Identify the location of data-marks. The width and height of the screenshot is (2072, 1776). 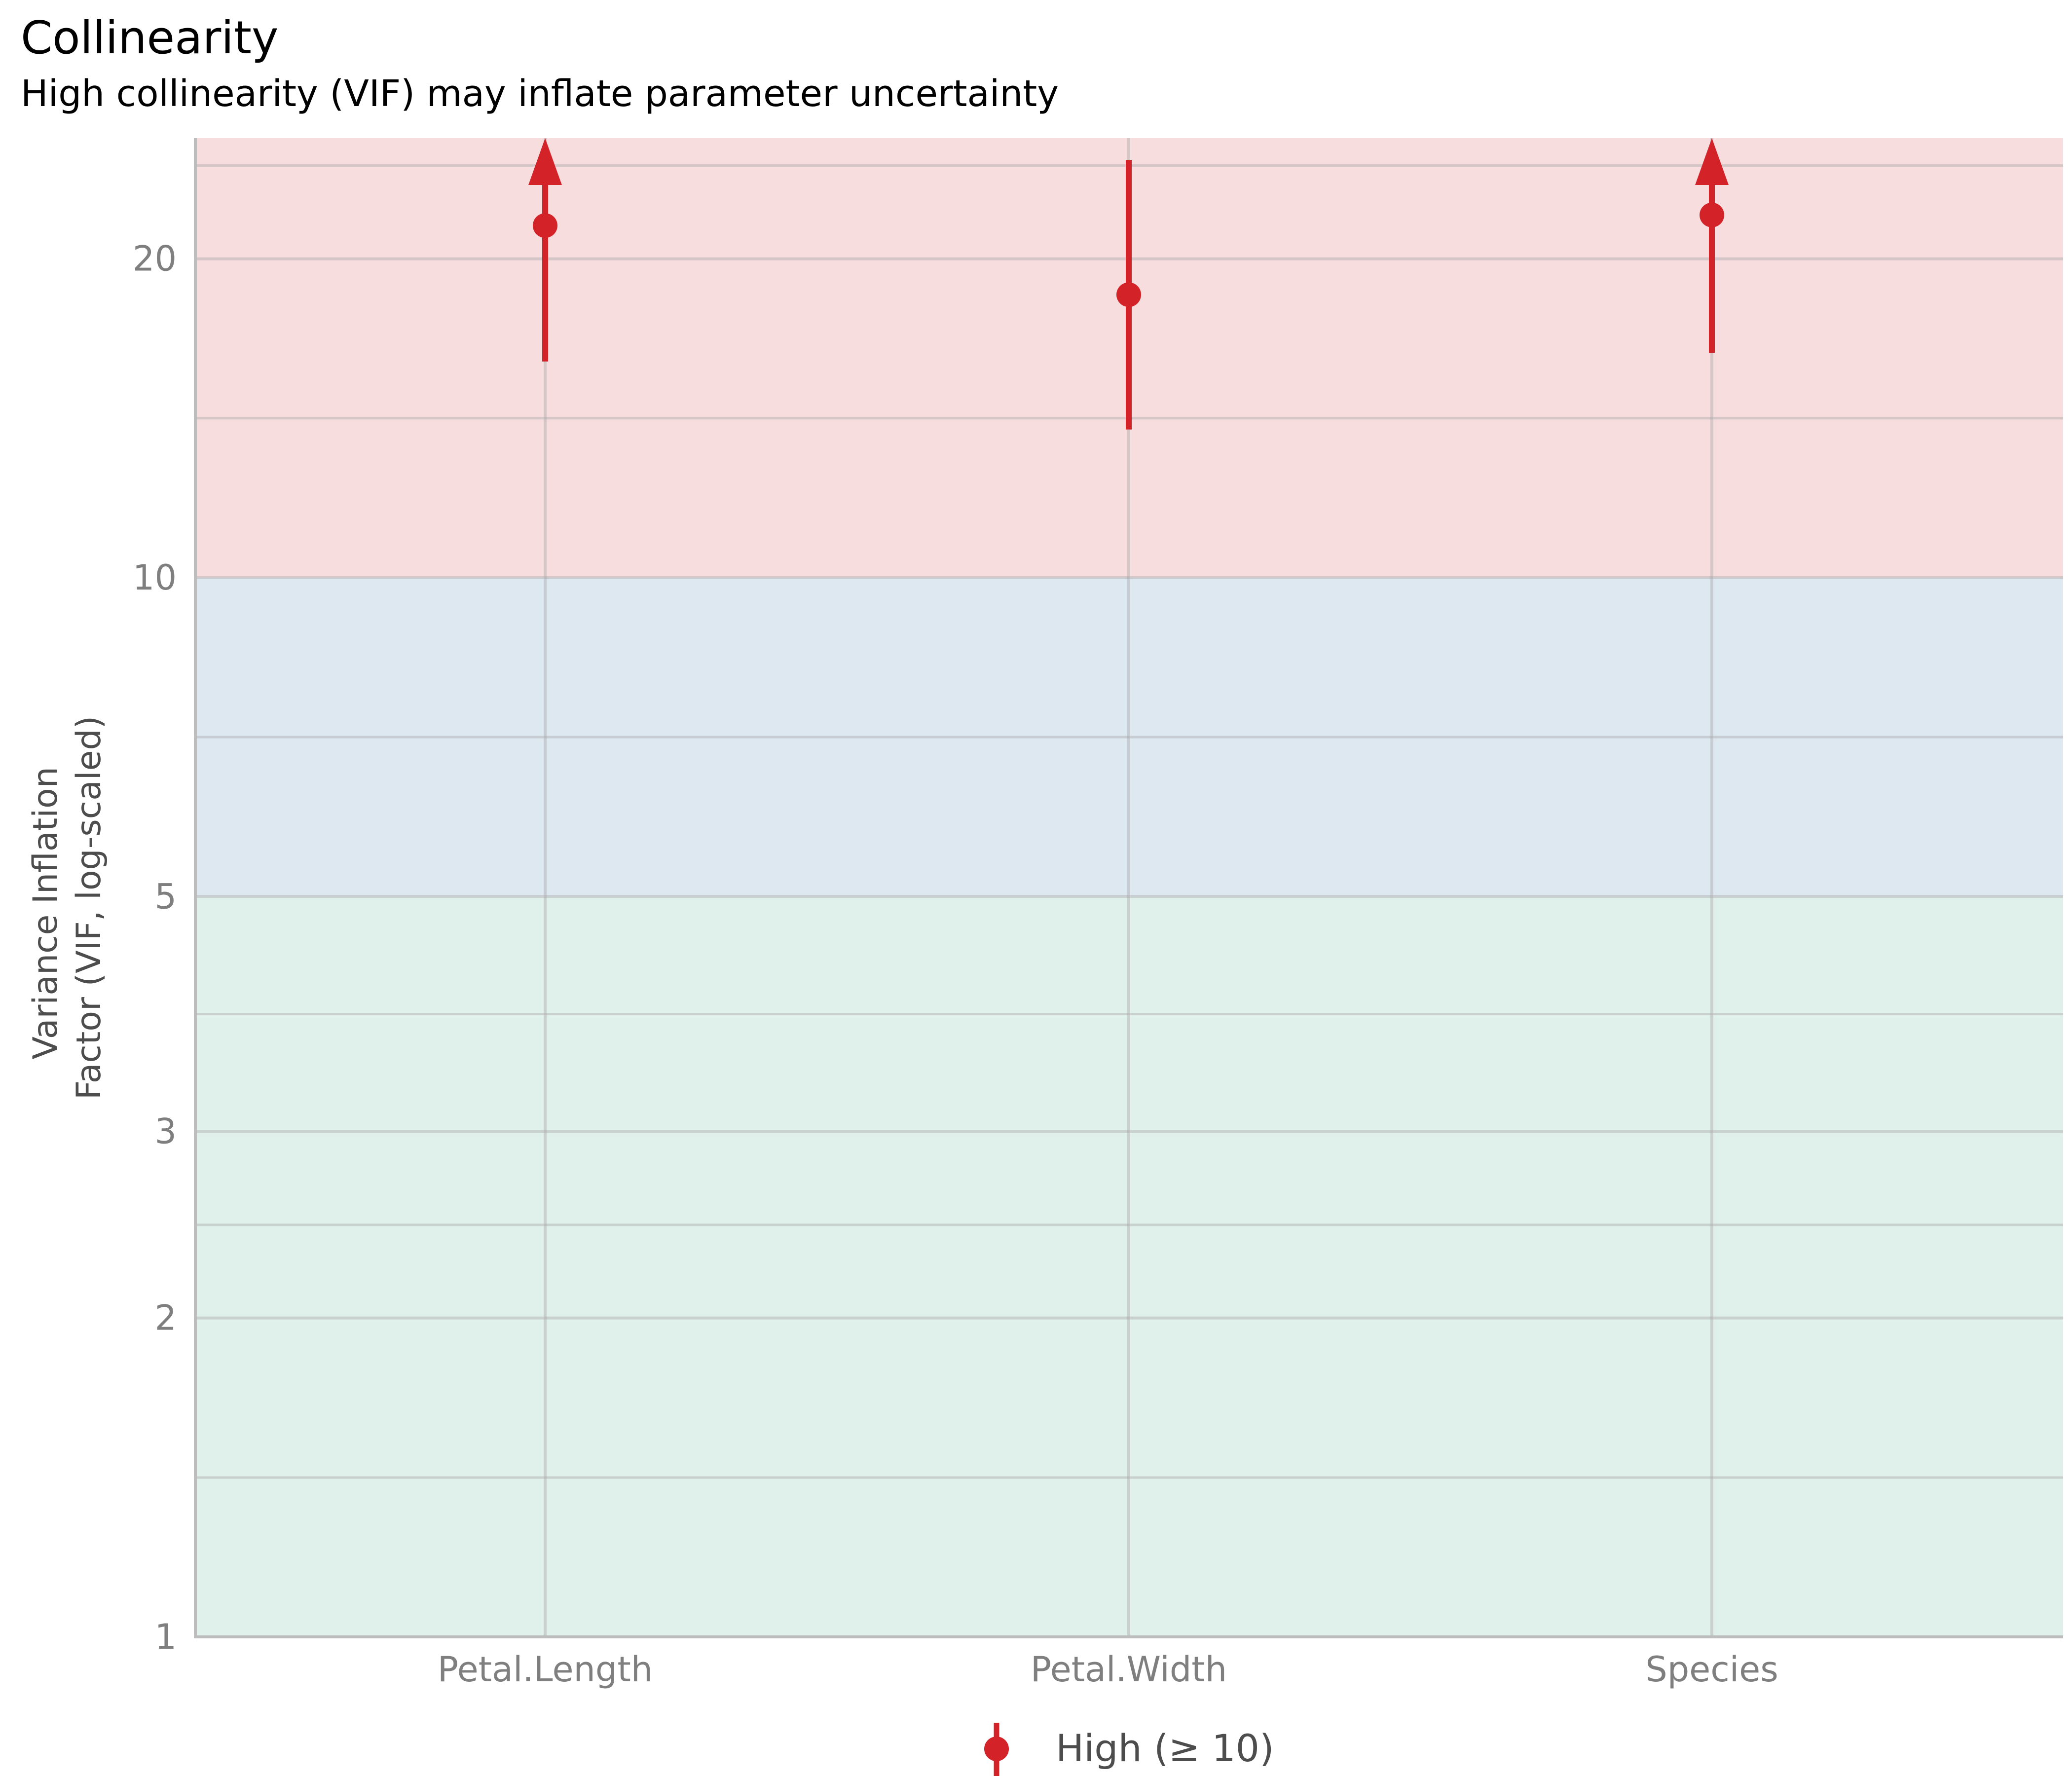
(1128, 284).